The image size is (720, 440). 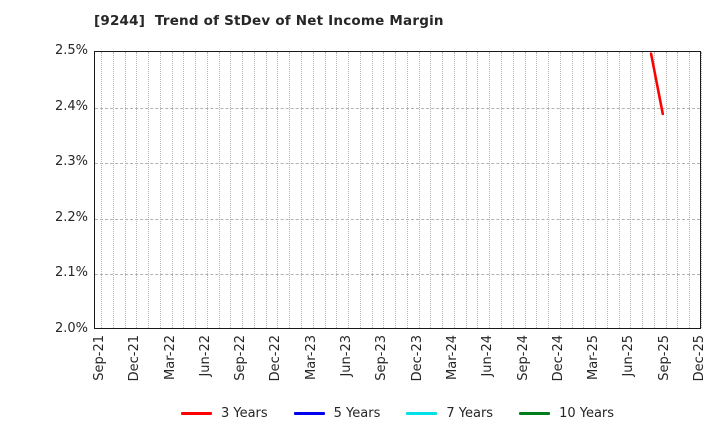 I want to click on x-tick-label: Sep-24, so click(x=523, y=358).